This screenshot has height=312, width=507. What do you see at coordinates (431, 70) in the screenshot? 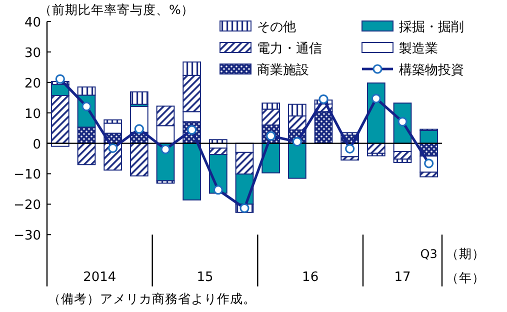
I see `legend-label: 構築物投資` at bounding box center [431, 70].